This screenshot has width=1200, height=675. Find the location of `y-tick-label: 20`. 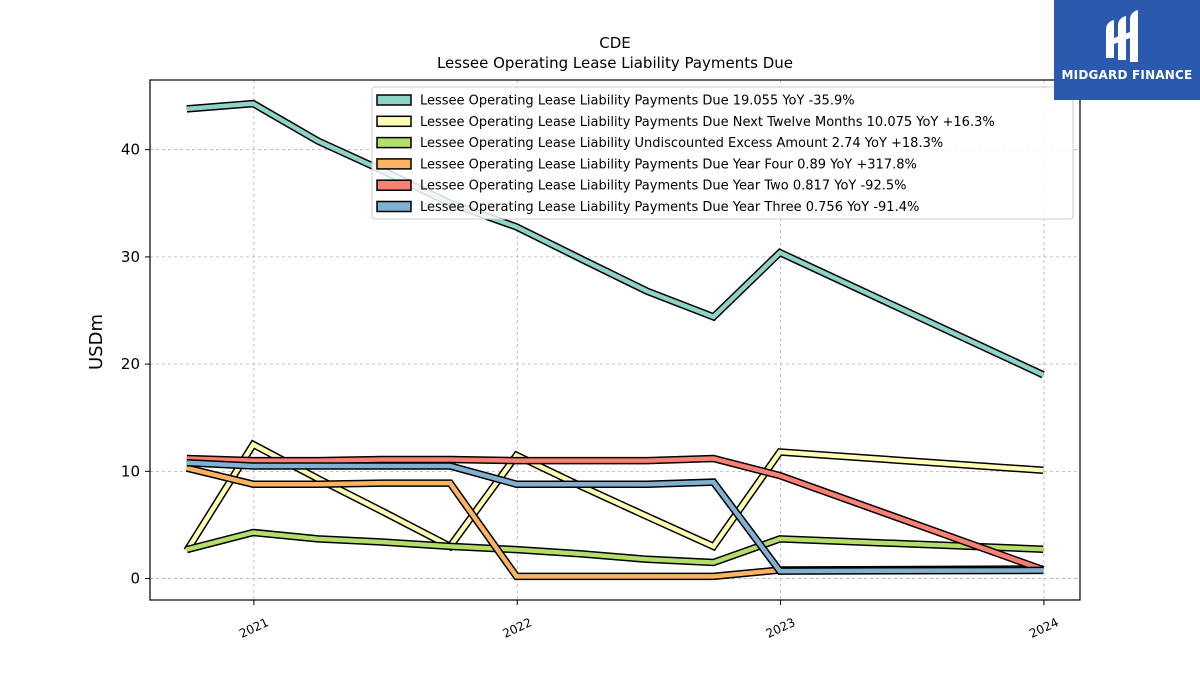

y-tick-label: 20 is located at coordinates (130, 364).